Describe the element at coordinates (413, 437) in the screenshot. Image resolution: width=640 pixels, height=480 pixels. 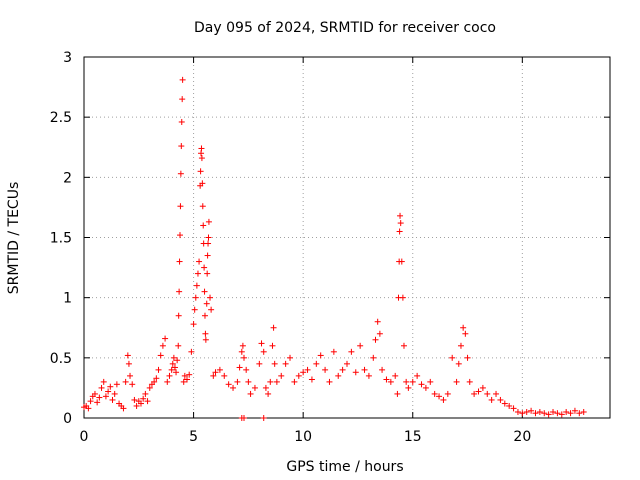
I see `x-tick-label: 15` at that location.